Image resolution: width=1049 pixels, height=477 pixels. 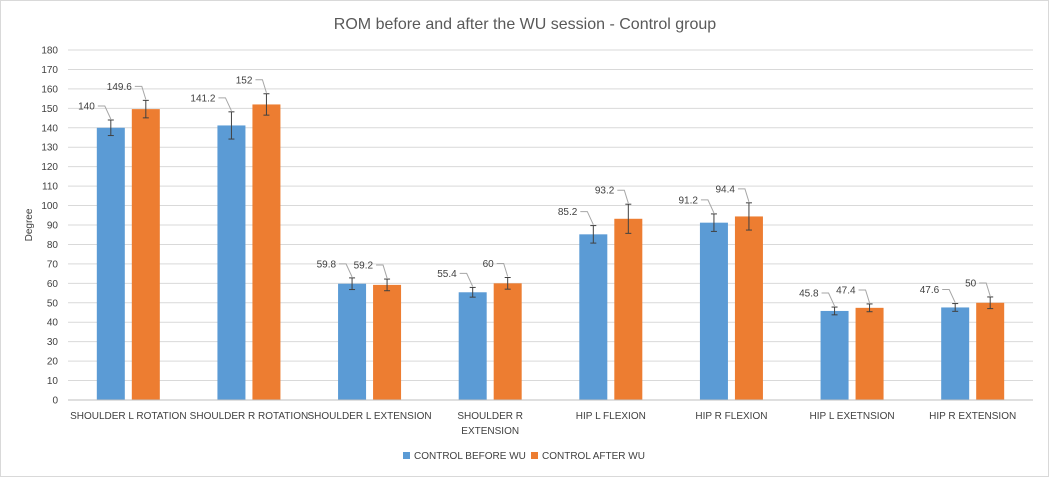 What do you see at coordinates (725, 189) in the screenshot?
I see `data-label: 94.4` at bounding box center [725, 189].